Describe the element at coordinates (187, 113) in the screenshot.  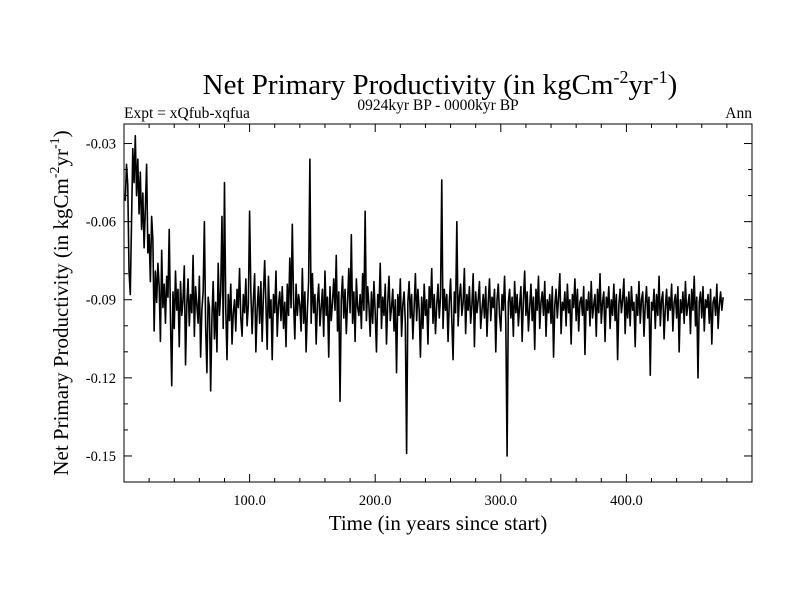
I see `subtitle-experiment: Expt = xQfub-xqfua` at that location.